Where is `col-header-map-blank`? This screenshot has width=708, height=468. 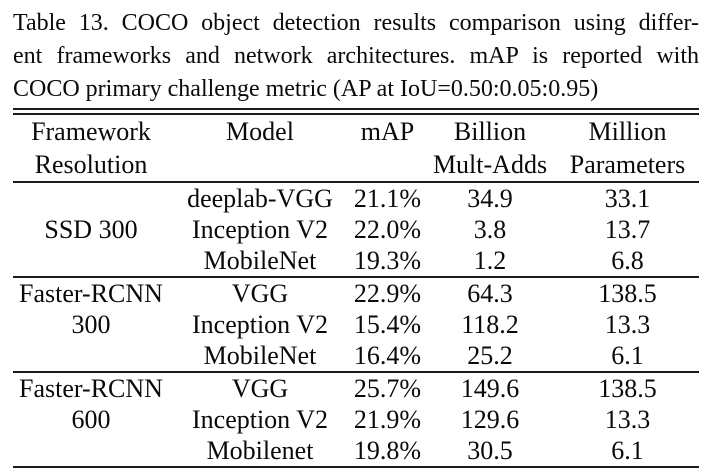 col-header-map-blank is located at coordinates (387, 165).